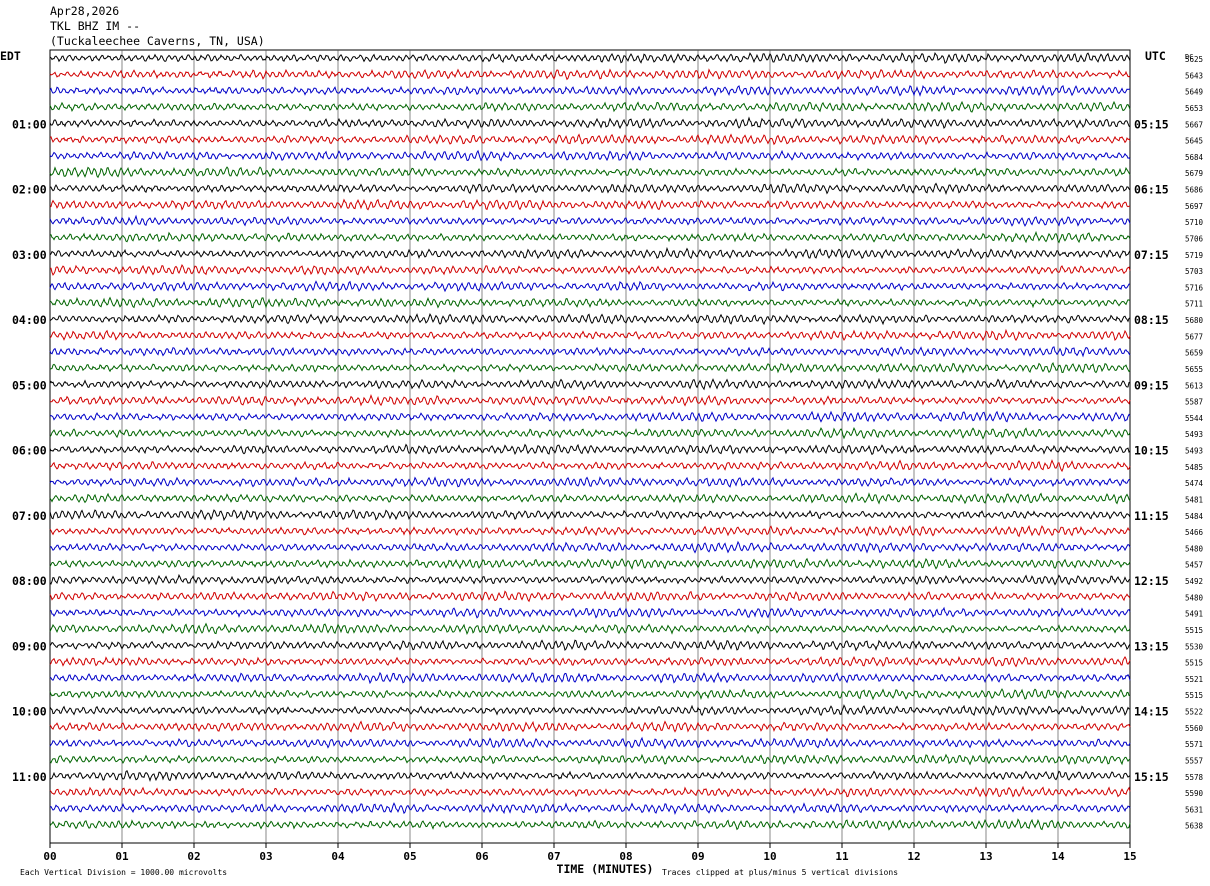 This screenshot has height=886, width=1210. What do you see at coordinates (1194, 467) in the screenshot?
I see `dc-value-label: 5485` at bounding box center [1194, 467].